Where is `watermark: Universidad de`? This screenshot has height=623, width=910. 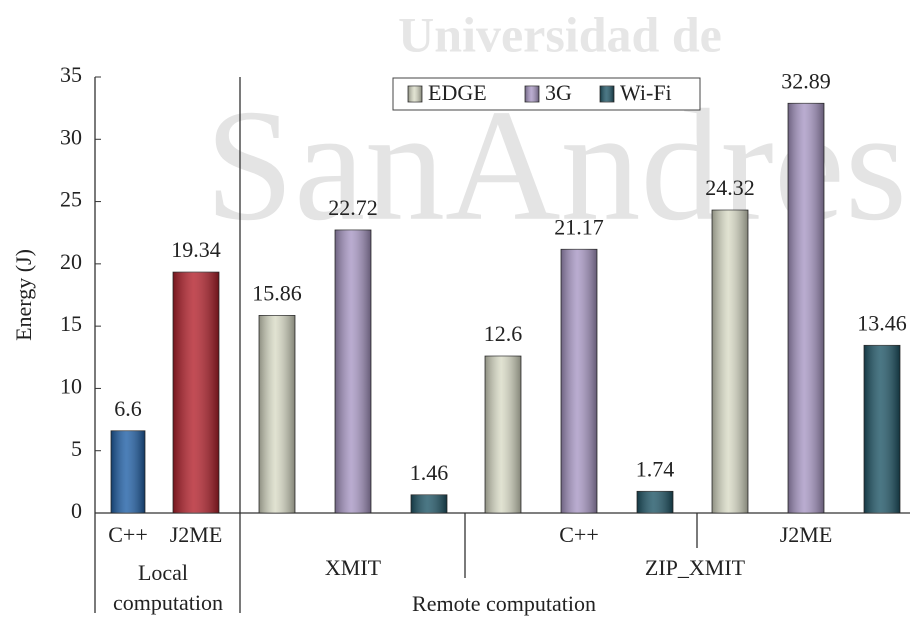 watermark: Universidad de is located at coordinates (560, 34).